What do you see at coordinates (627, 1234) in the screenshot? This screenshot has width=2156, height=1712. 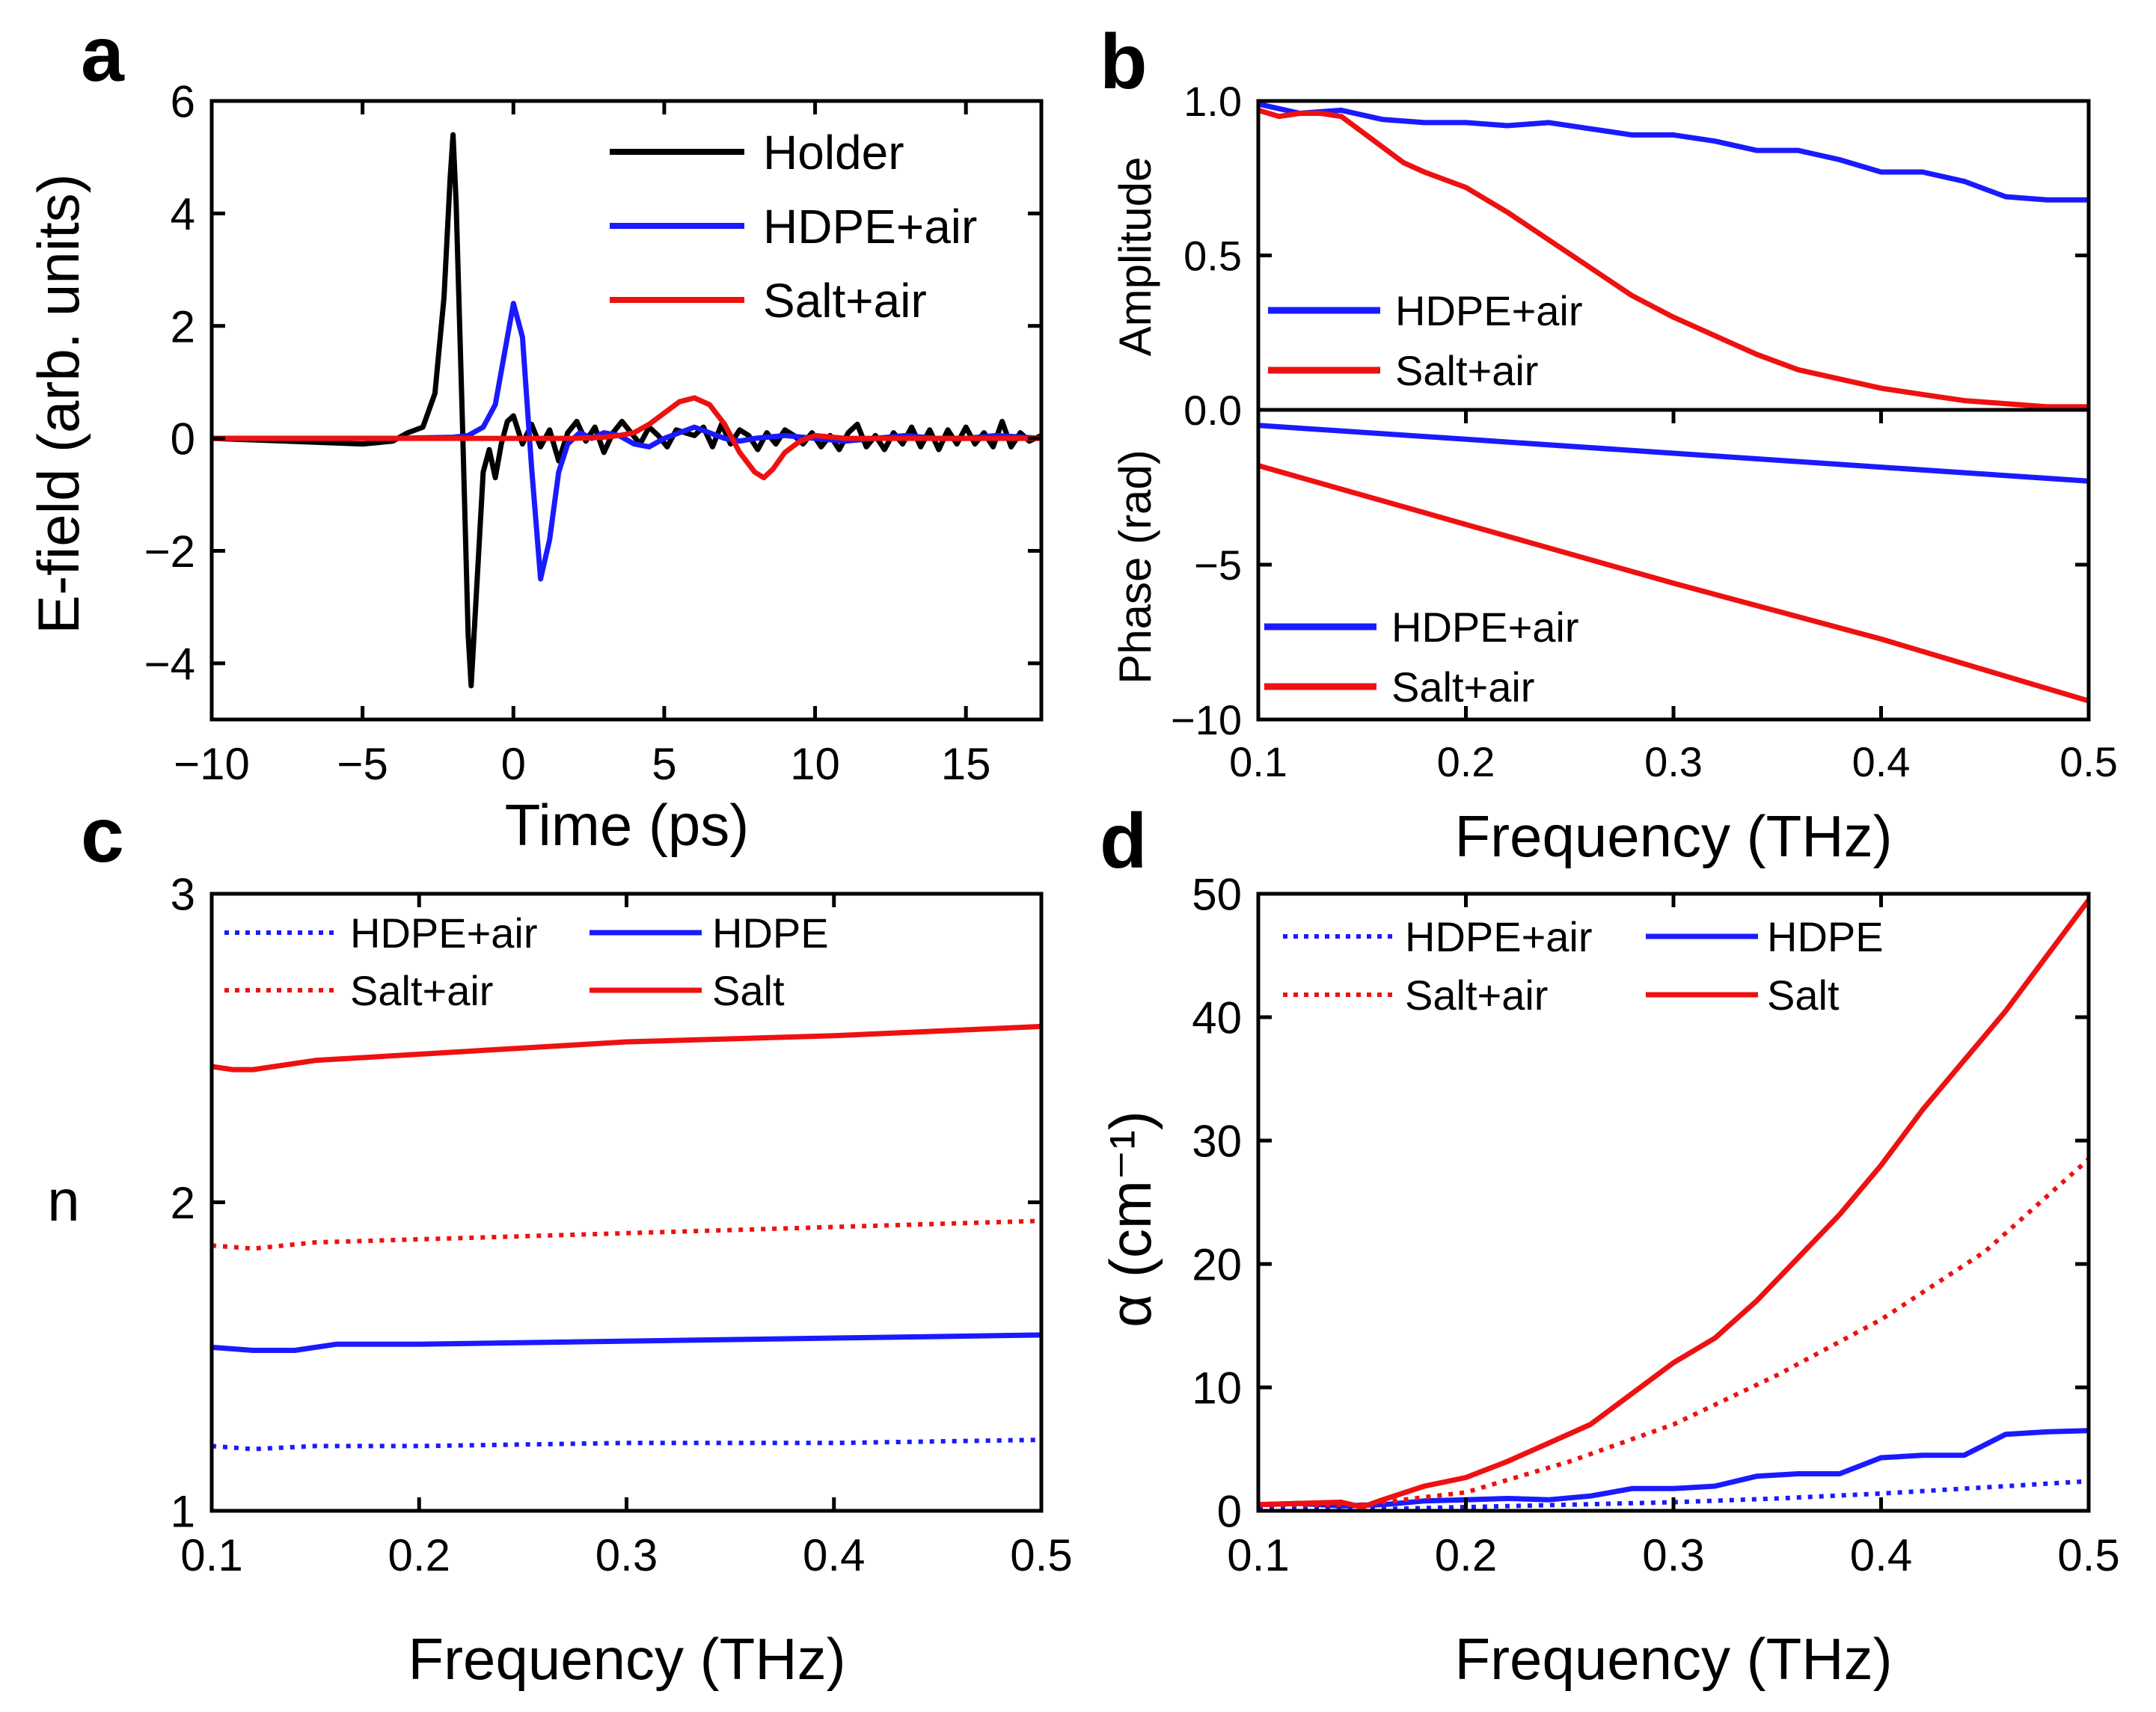 I see `series-line-c-salt-air` at bounding box center [627, 1234].